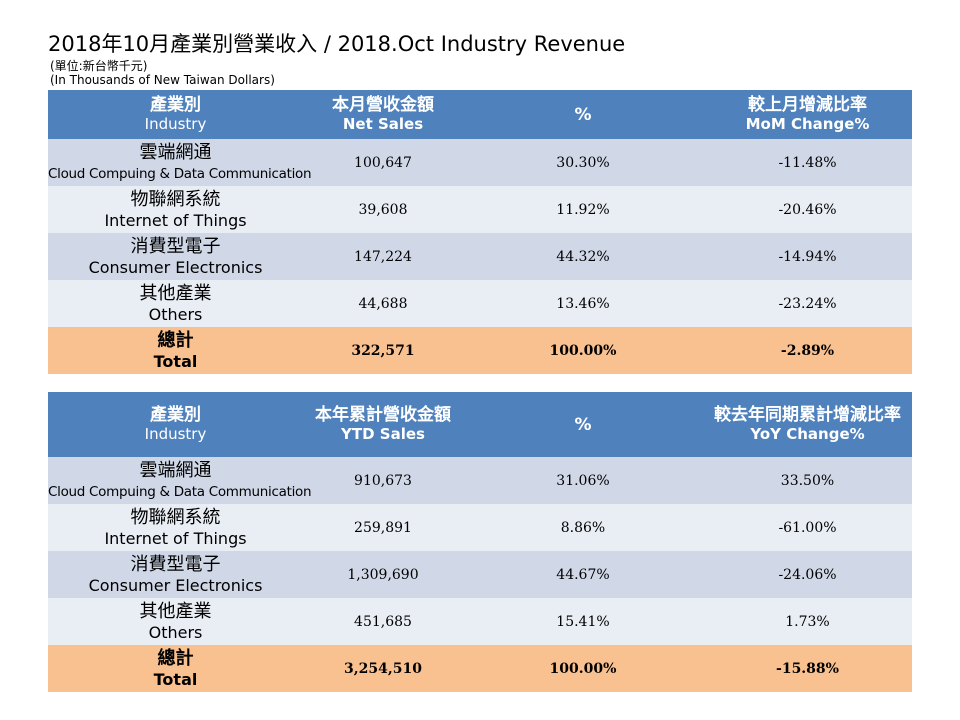 This screenshot has height=720, width=960. I want to click on sales-cell: 3,254,510, so click(383, 668).